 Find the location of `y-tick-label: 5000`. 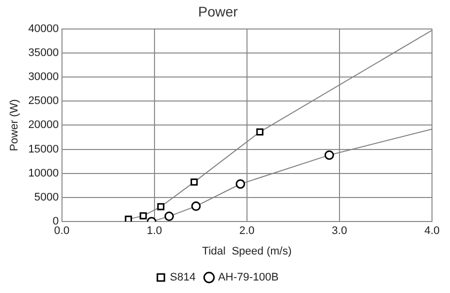

y-tick-label: 5000 is located at coordinates (46, 198).